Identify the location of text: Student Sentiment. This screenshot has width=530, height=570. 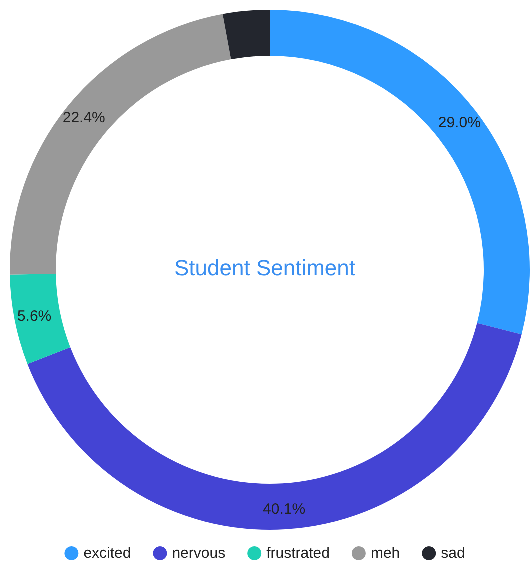
(265, 268).